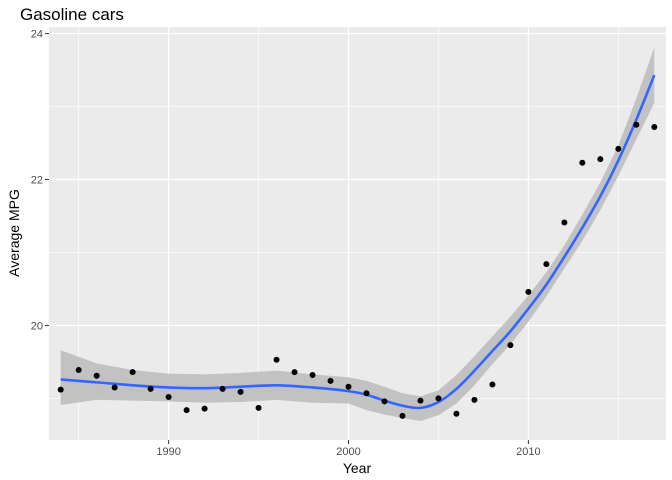 The width and height of the screenshot is (672, 480). What do you see at coordinates (168, 452) in the screenshot?
I see `x-tick-label: 1990` at bounding box center [168, 452].